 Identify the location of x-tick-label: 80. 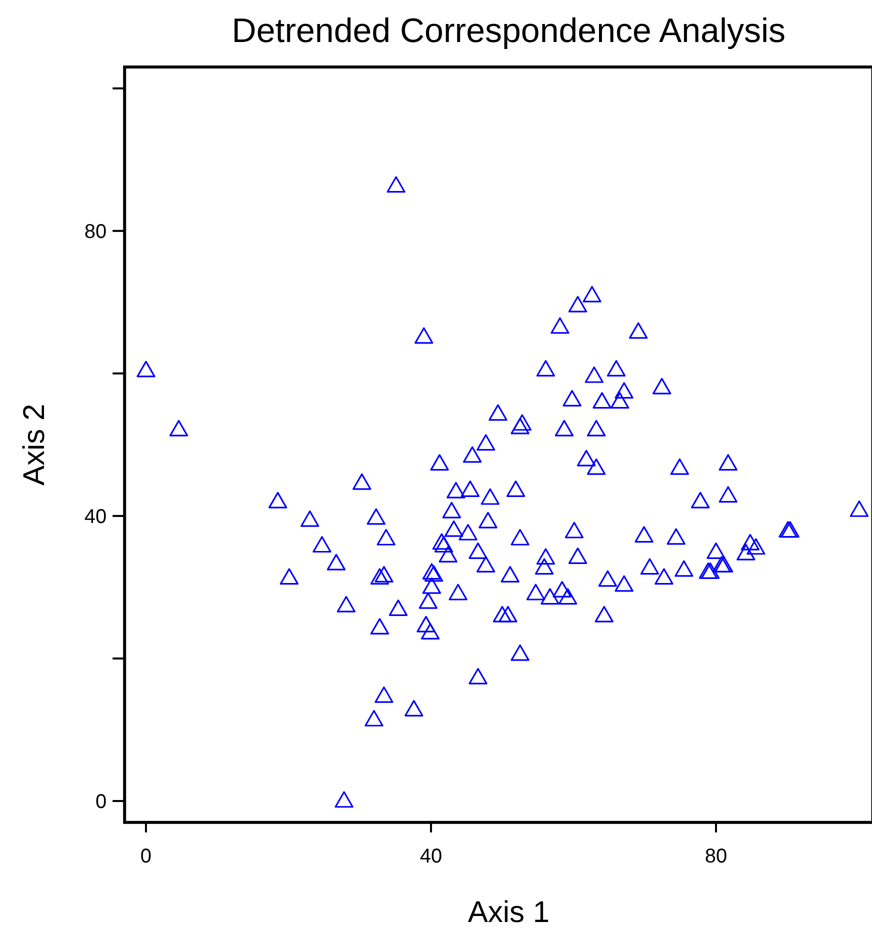
(716, 856).